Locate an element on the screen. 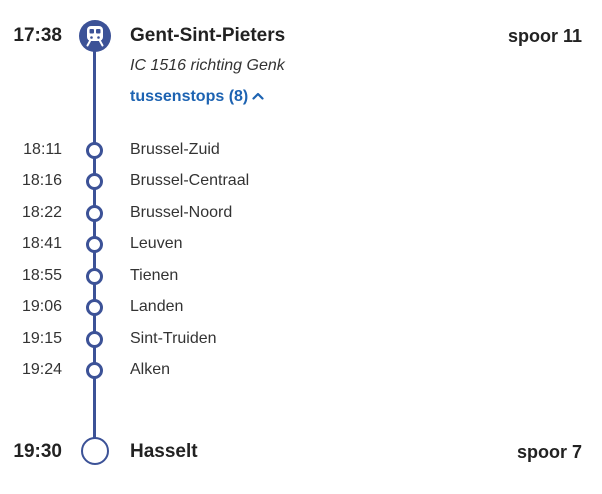  stop-station: Brussel-Centraal is located at coordinates (190, 180).